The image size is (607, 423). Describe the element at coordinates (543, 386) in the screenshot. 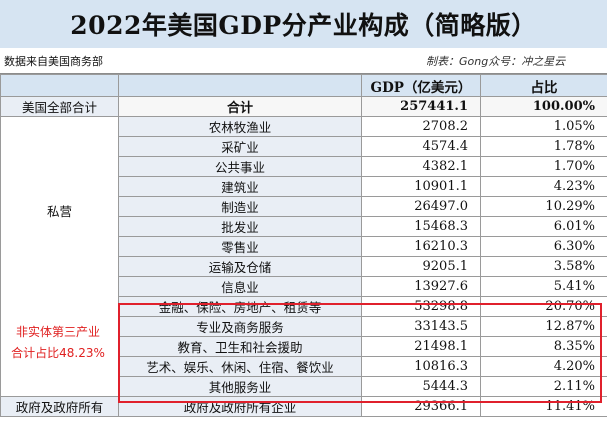

I see `industry-share: 2.11%` at that location.